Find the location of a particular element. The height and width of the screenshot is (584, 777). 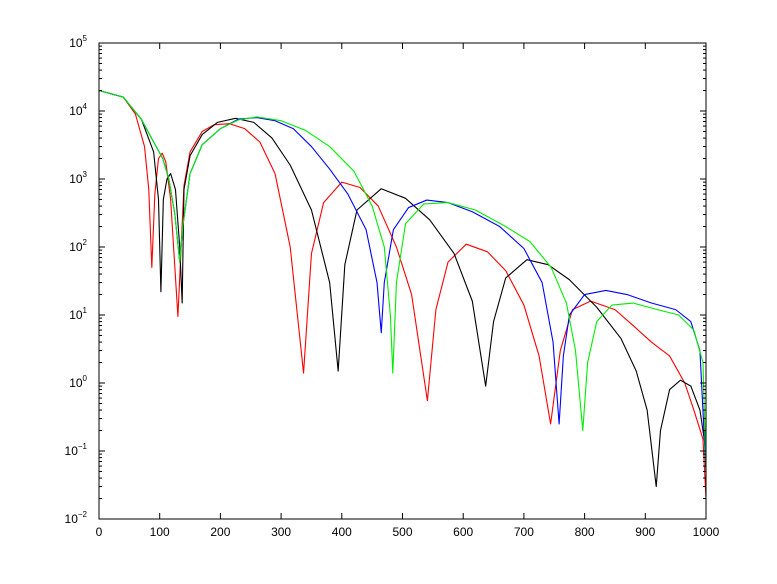

x-tick-label: 100 is located at coordinates (160, 532).